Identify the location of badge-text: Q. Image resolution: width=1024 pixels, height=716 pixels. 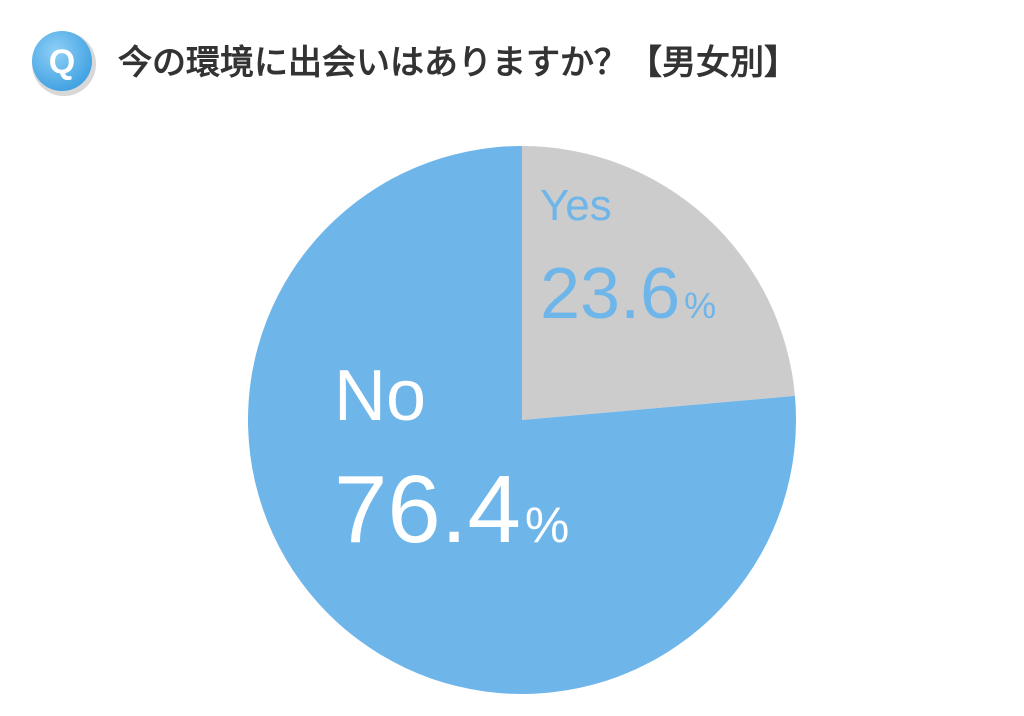
(62, 62).